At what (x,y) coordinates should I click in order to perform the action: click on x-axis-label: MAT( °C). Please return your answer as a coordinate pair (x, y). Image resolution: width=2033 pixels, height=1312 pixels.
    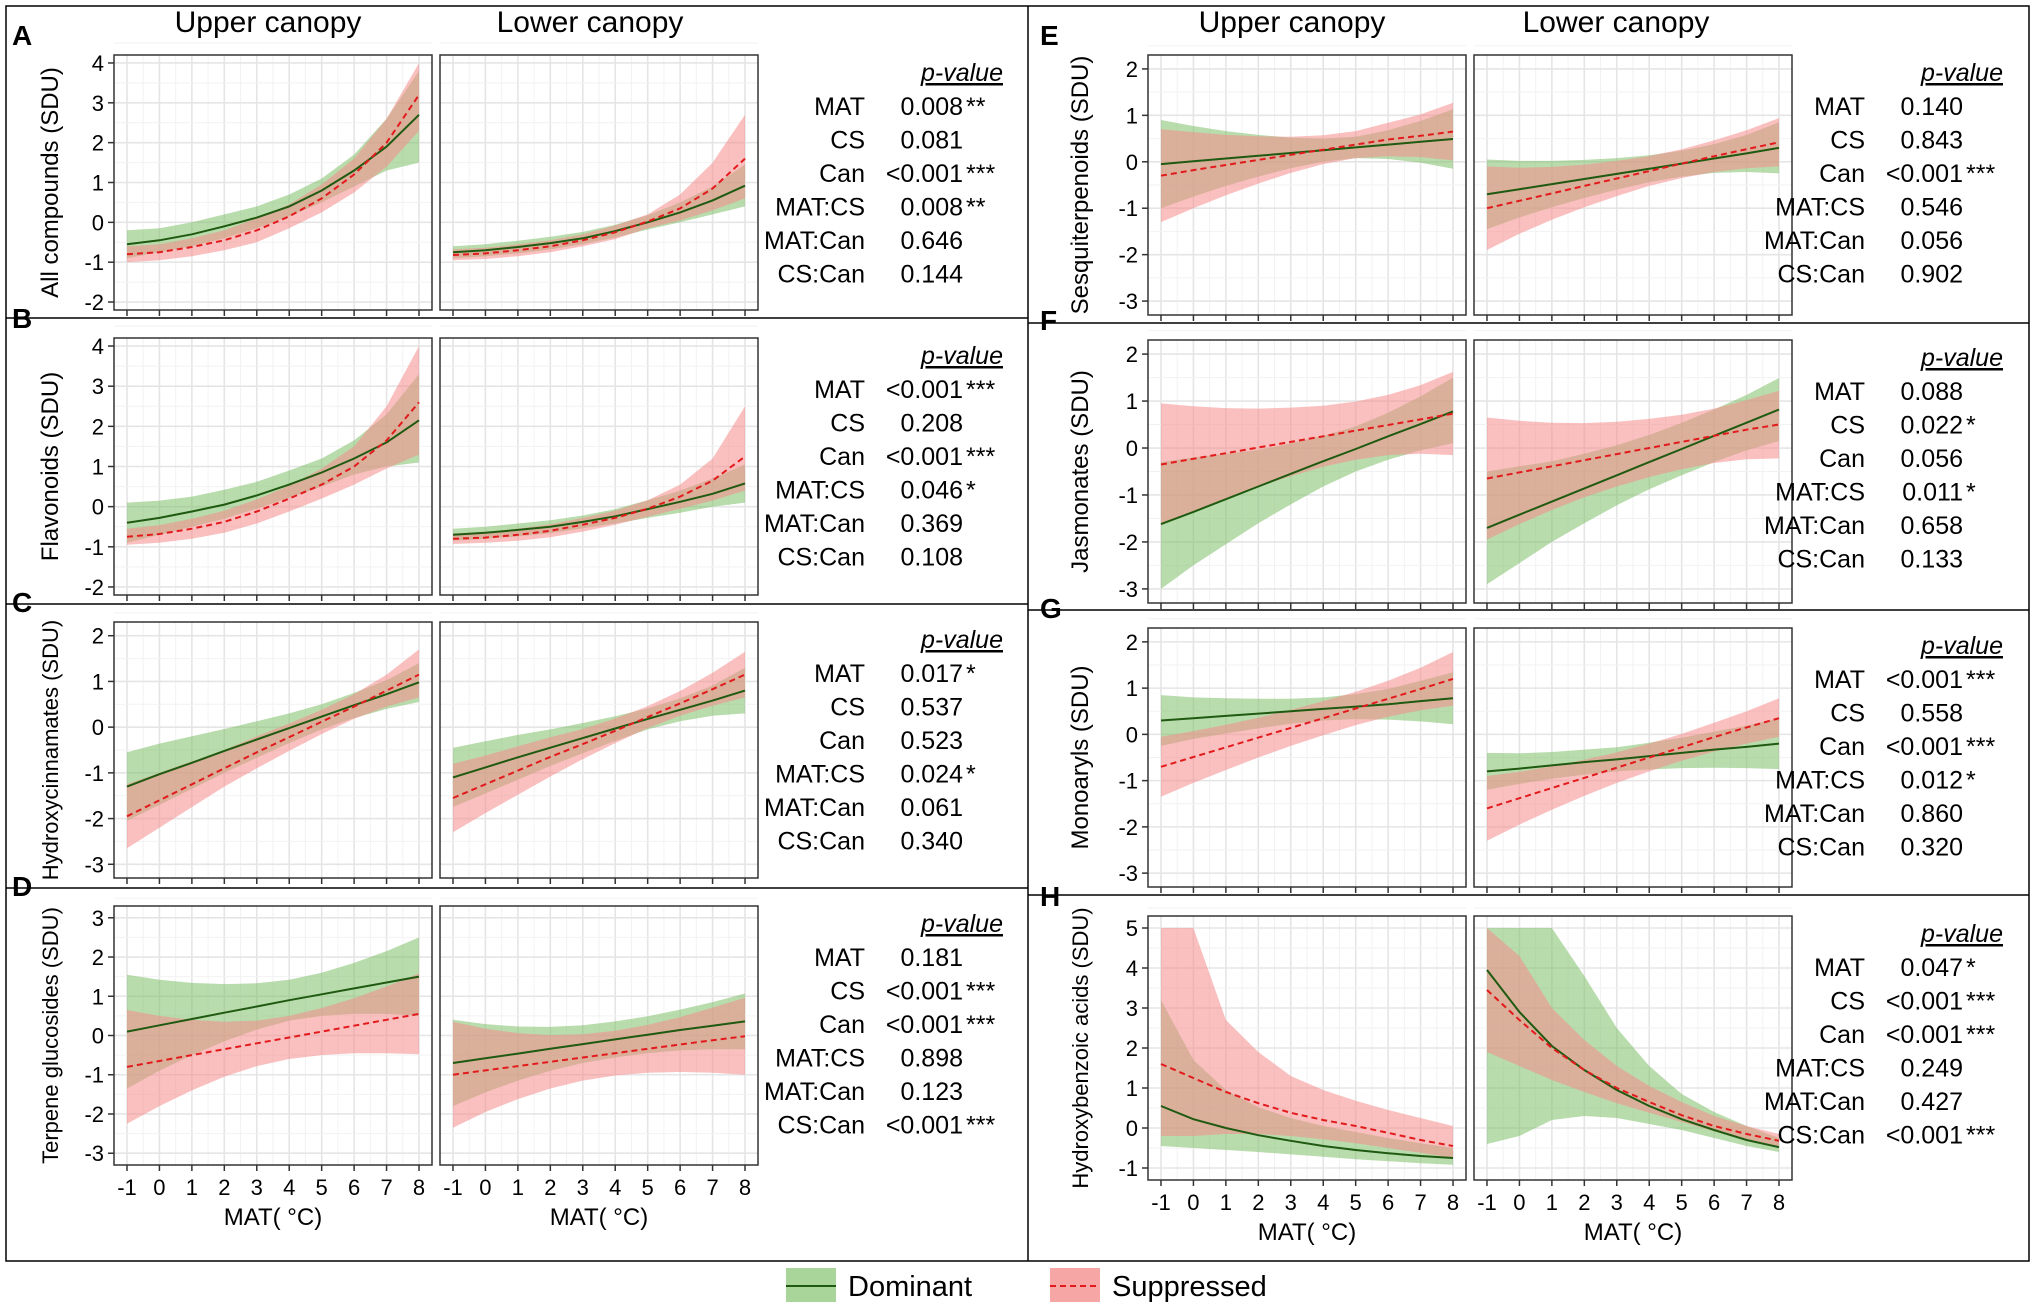
    Looking at the image, I should click on (1307, 1232).